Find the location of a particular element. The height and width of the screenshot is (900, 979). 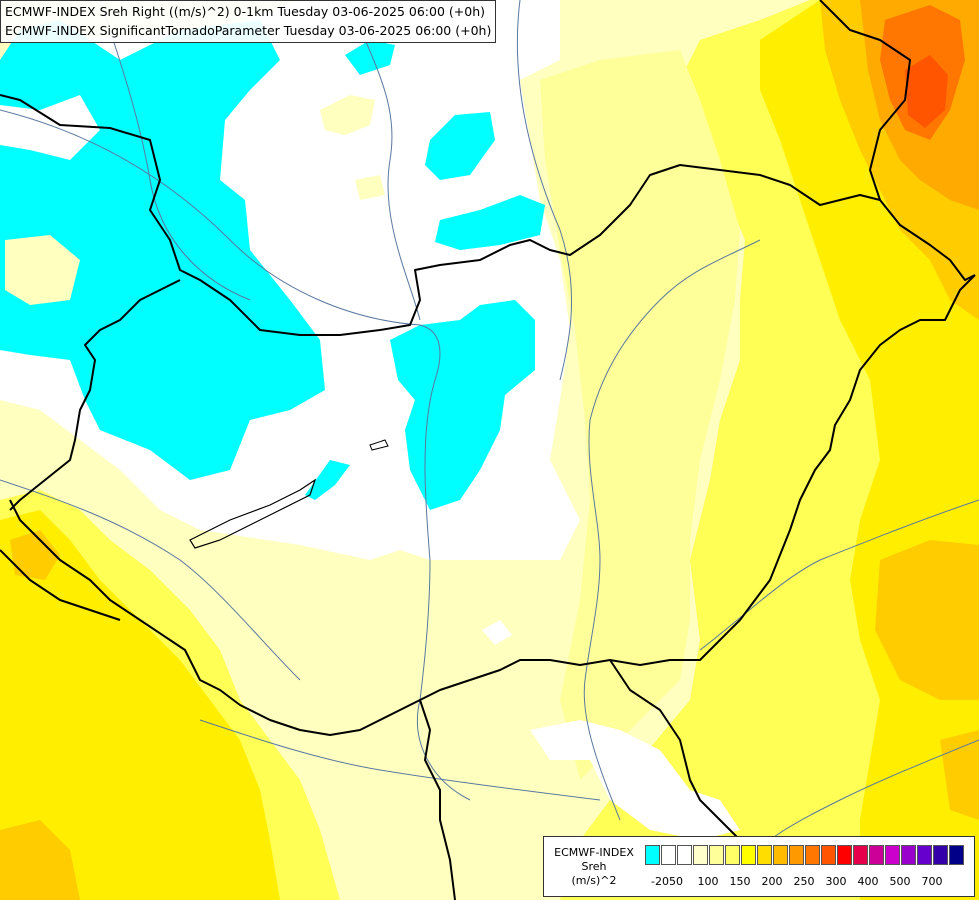

legend-title-line-3: (m/s)^2 is located at coordinates (594, 880).